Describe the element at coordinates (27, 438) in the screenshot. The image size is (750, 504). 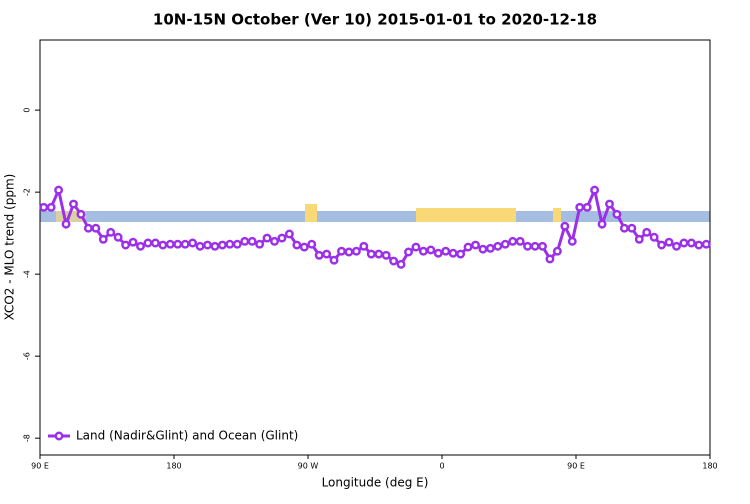
I see `y-tick-label: -8` at that location.